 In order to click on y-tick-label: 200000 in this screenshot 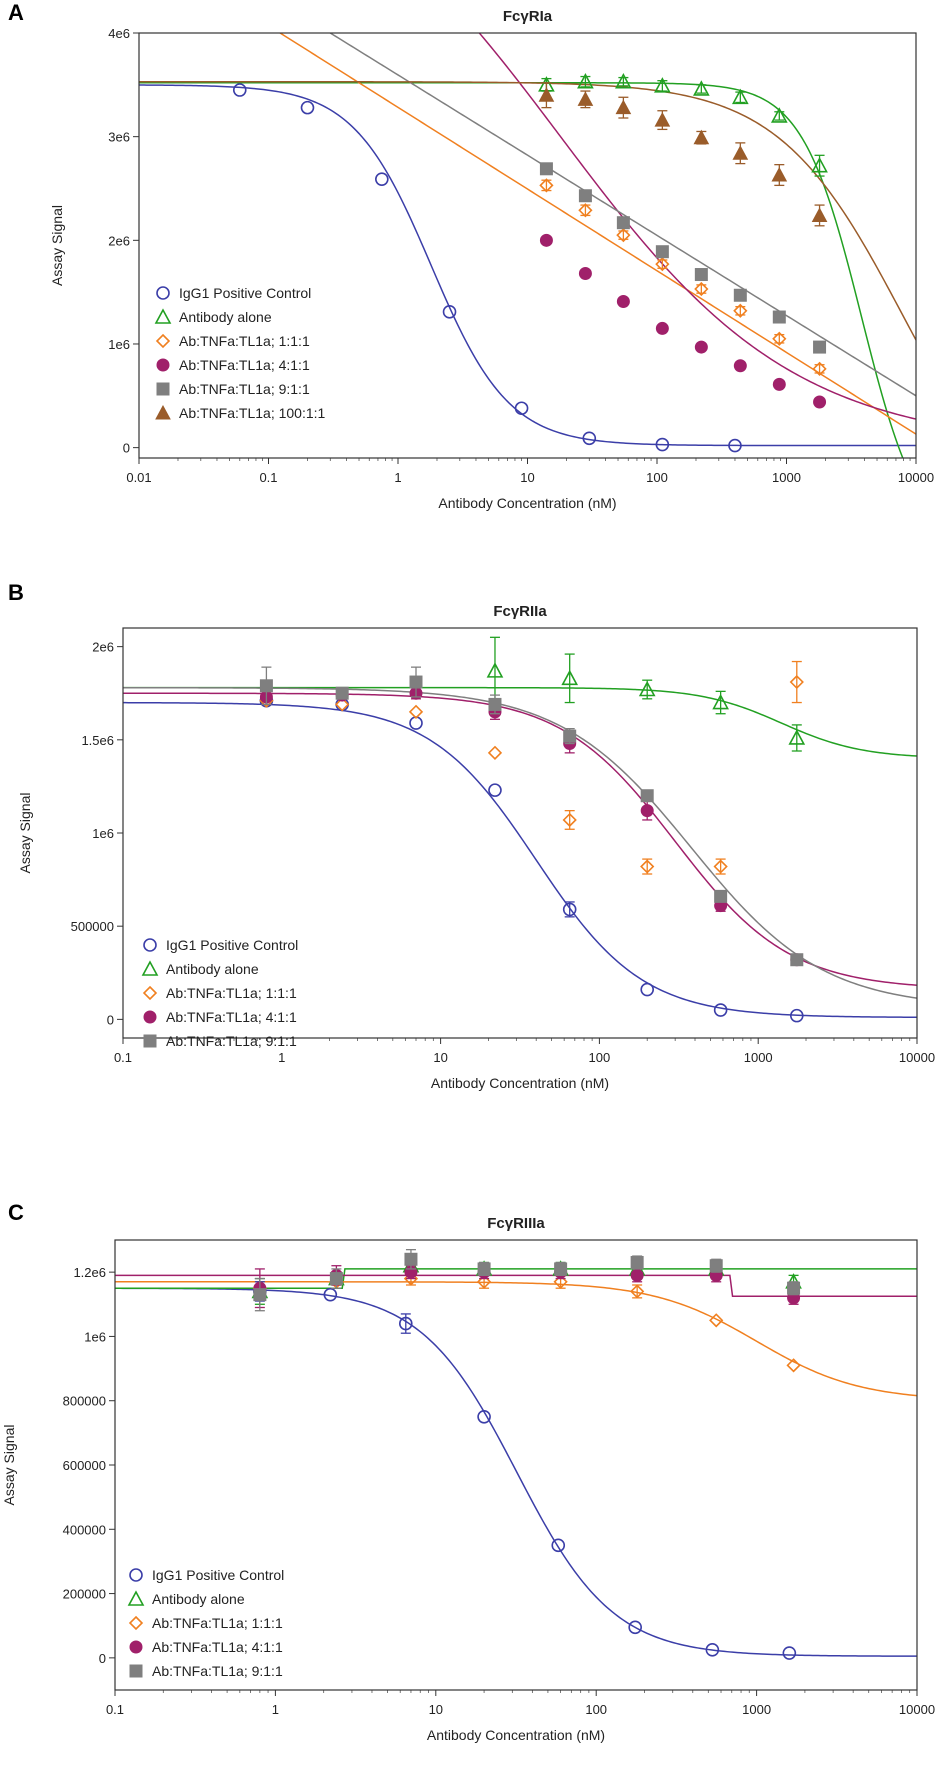, I will do `click(84, 1594)`.